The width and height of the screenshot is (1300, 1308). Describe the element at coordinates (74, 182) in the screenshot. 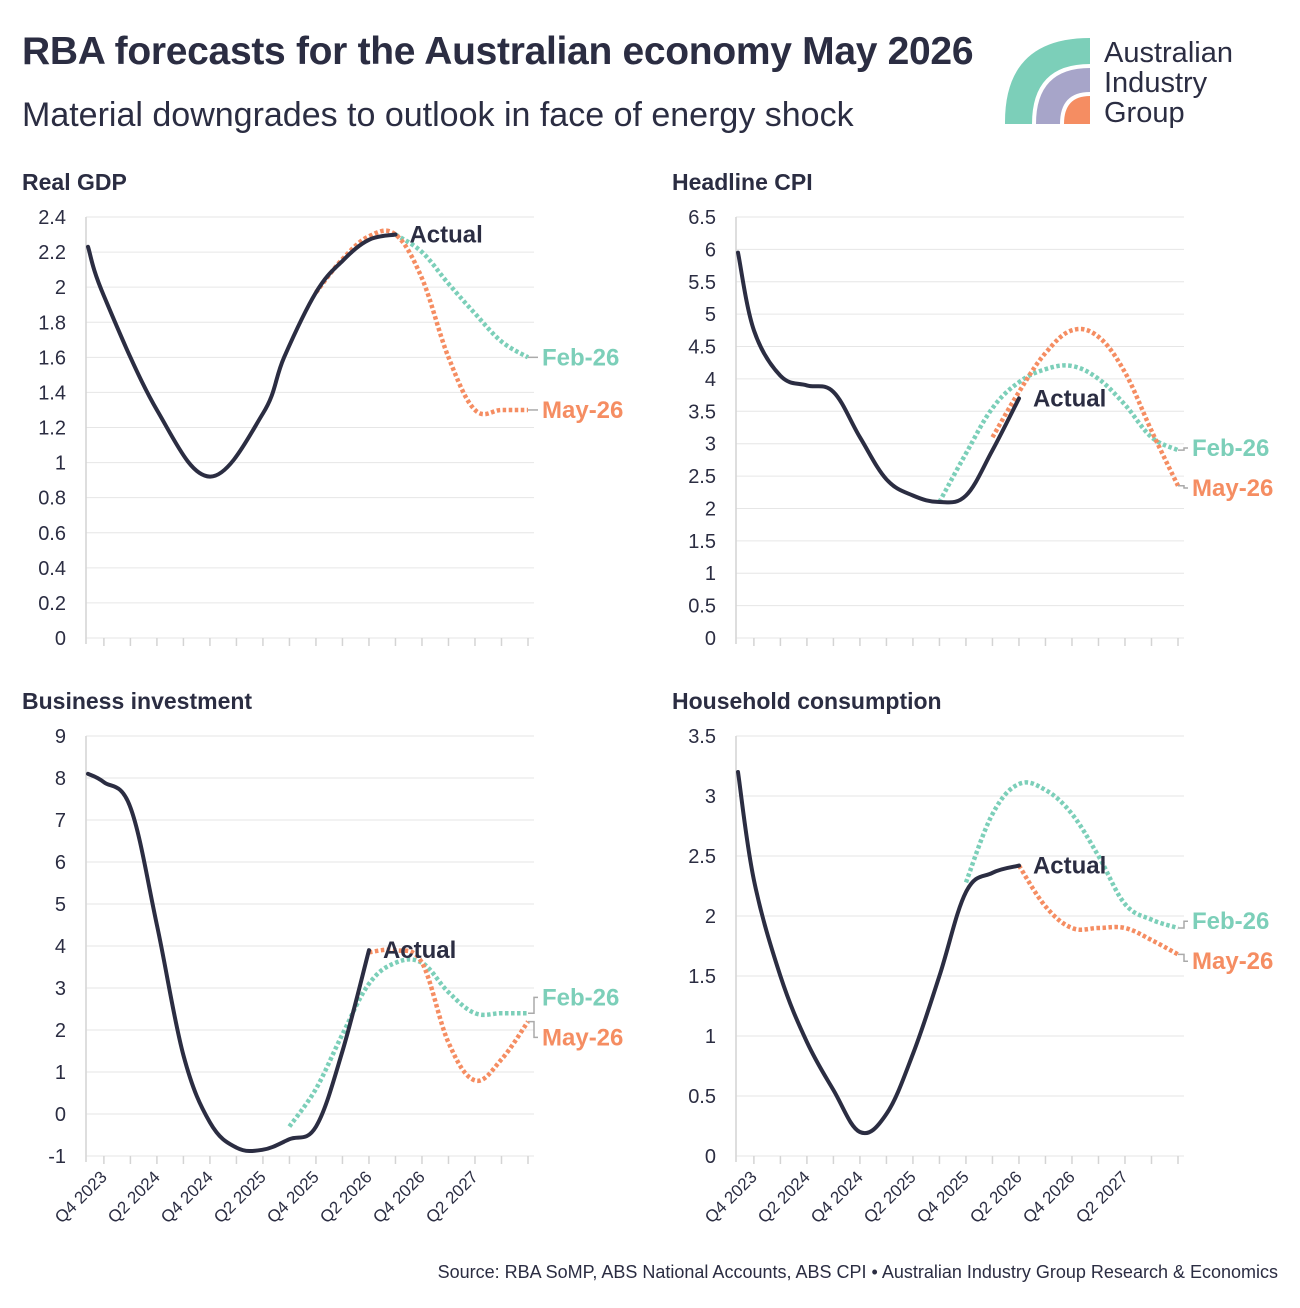

I see `chart-title: Real GDP` at that location.